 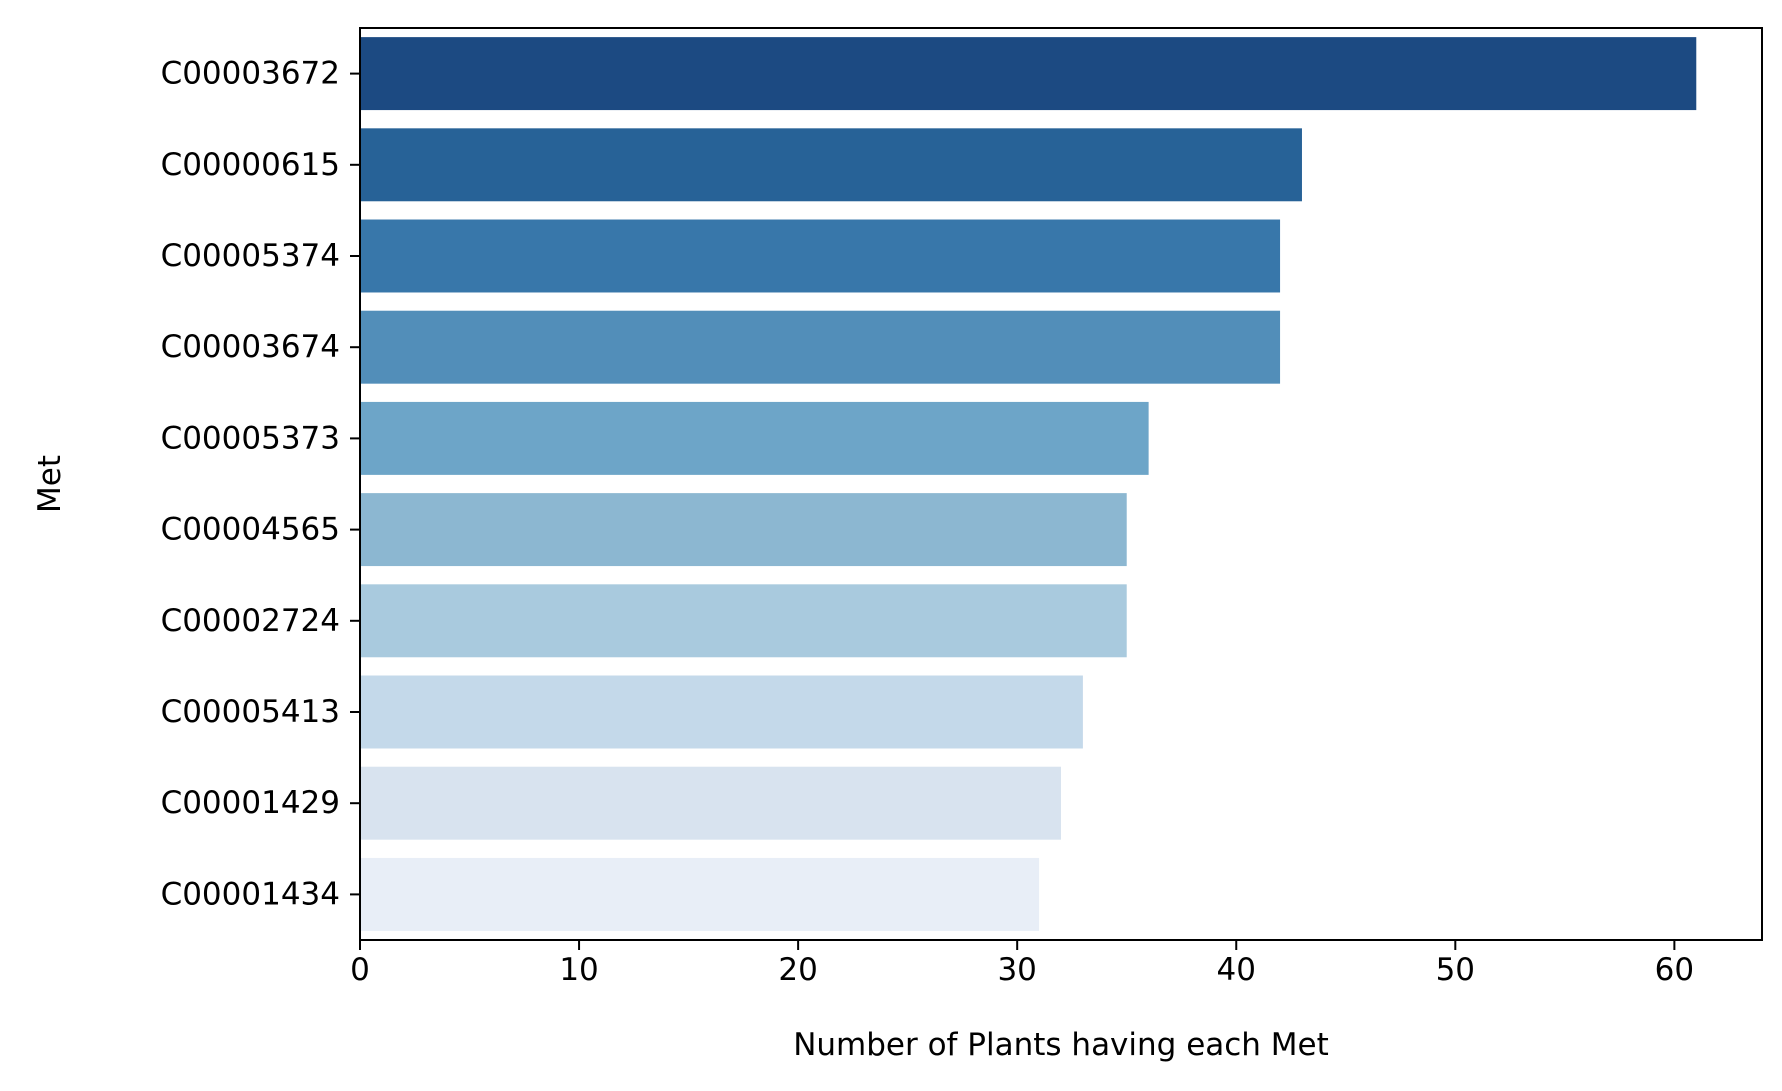 What do you see at coordinates (1236, 970) in the screenshot?
I see `x-tick-label: 40` at bounding box center [1236, 970].